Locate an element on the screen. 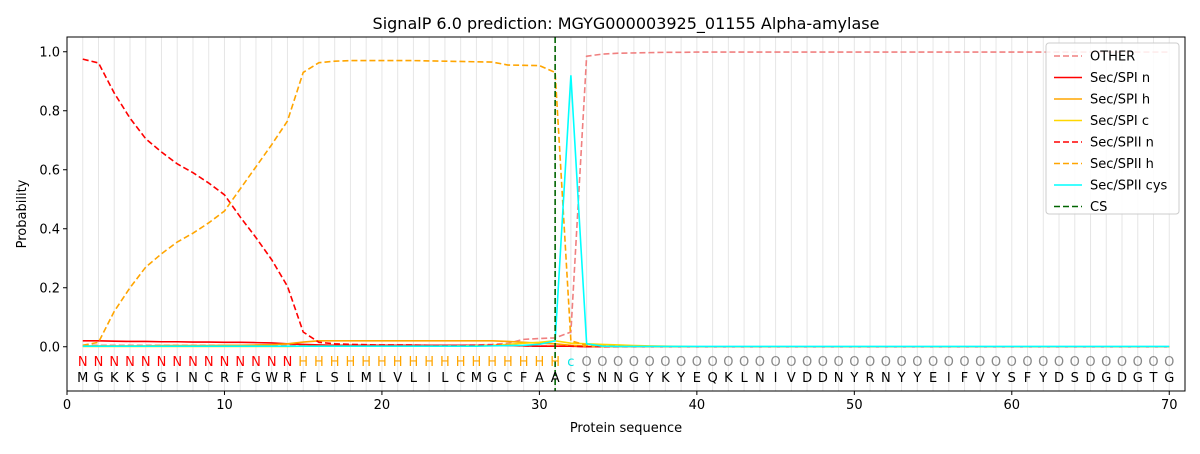 The image size is (1200, 454). x-tick-label: 20 is located at coordinates (382, 405).